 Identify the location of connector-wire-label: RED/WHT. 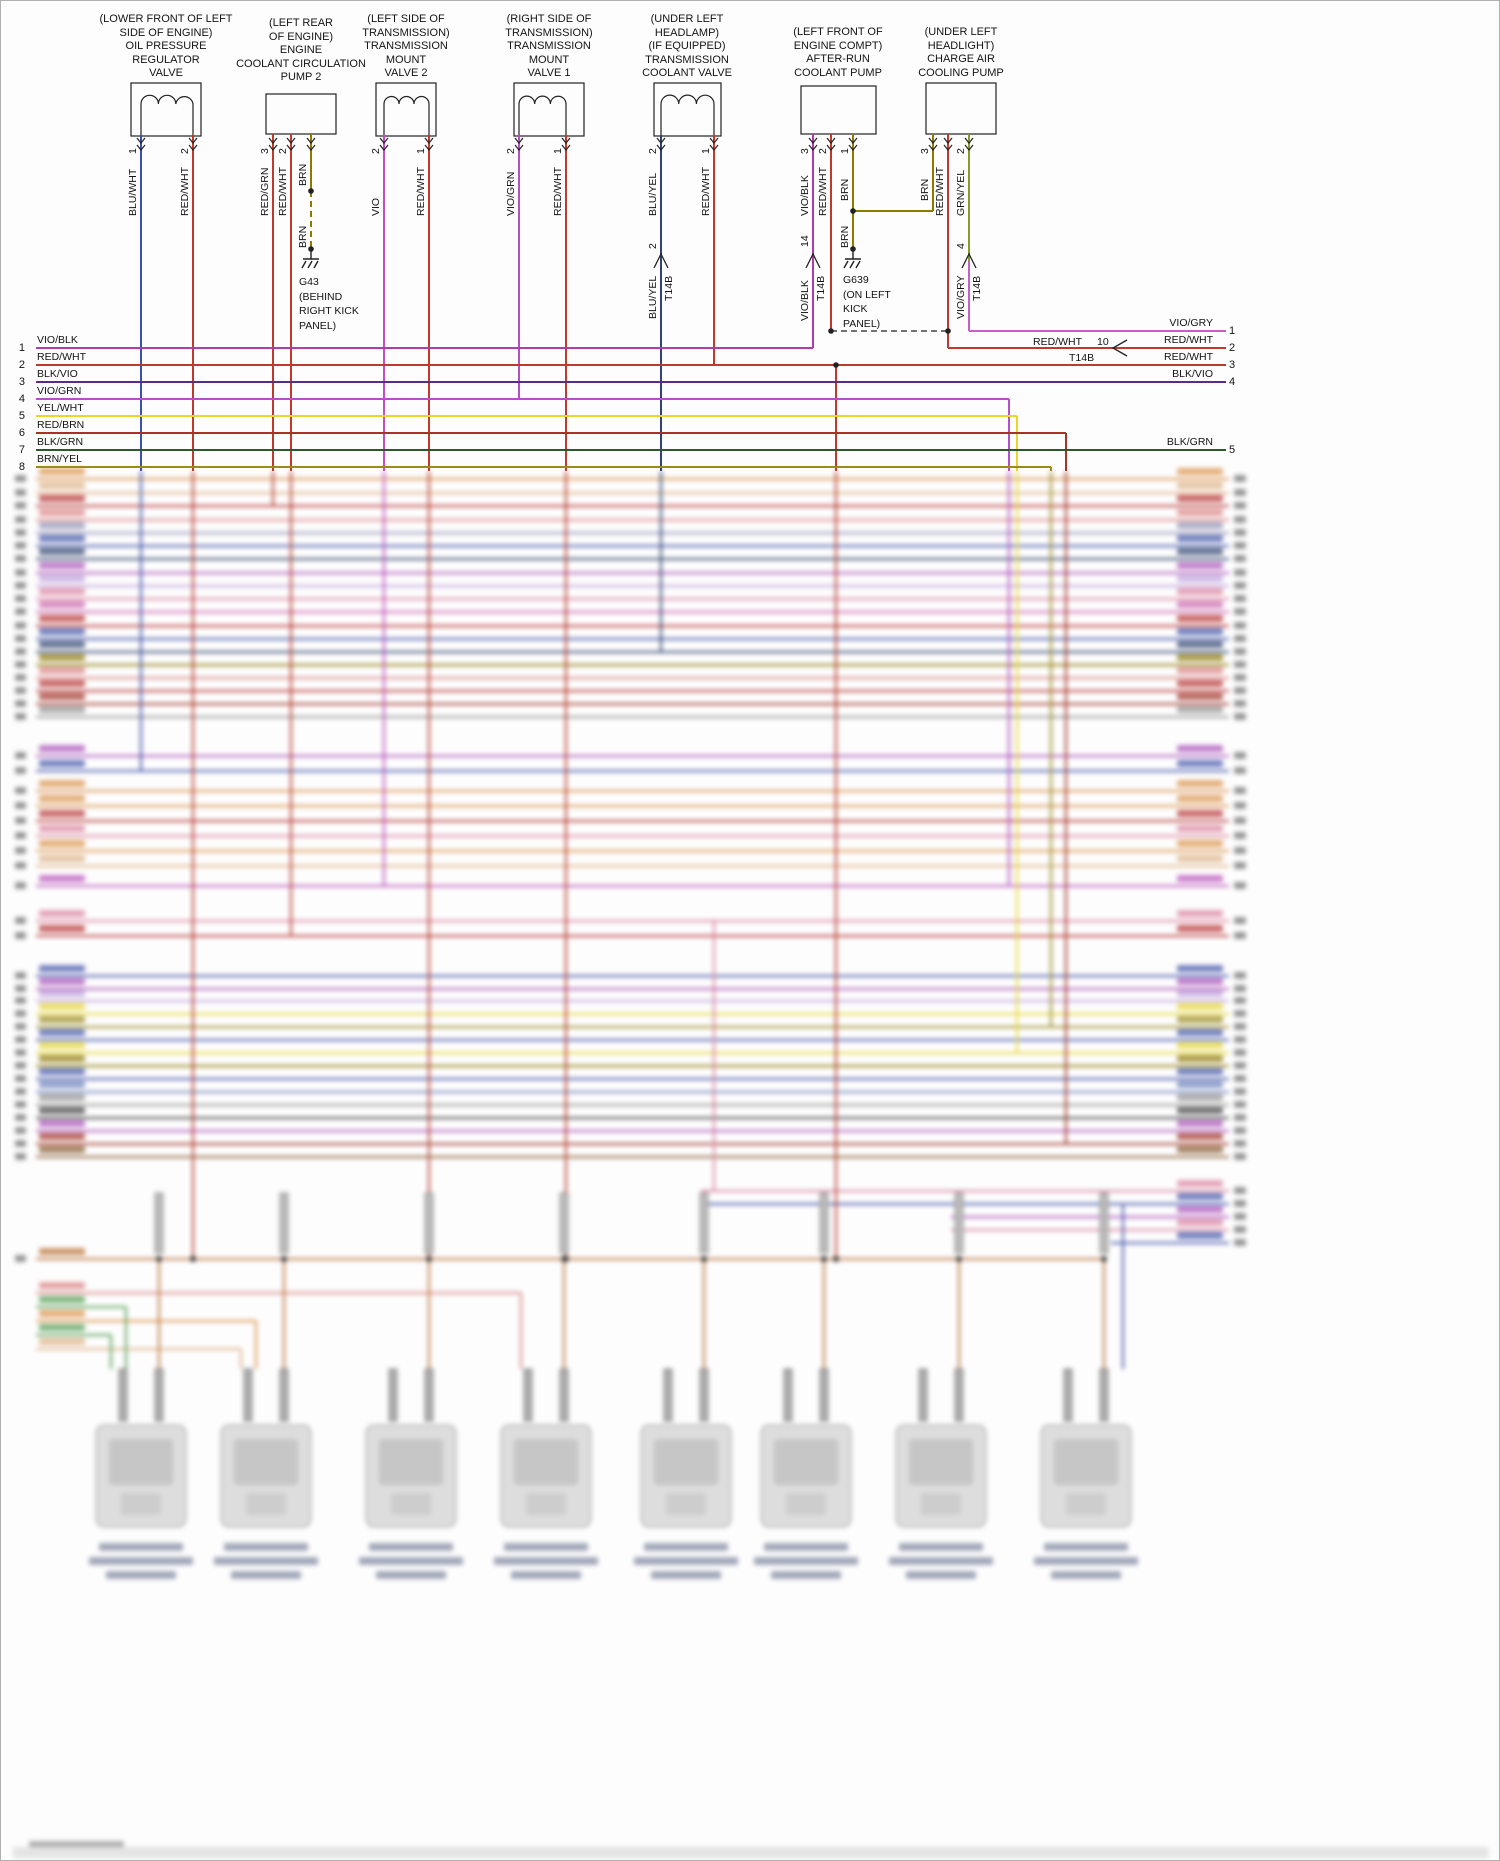
(1057, 342).